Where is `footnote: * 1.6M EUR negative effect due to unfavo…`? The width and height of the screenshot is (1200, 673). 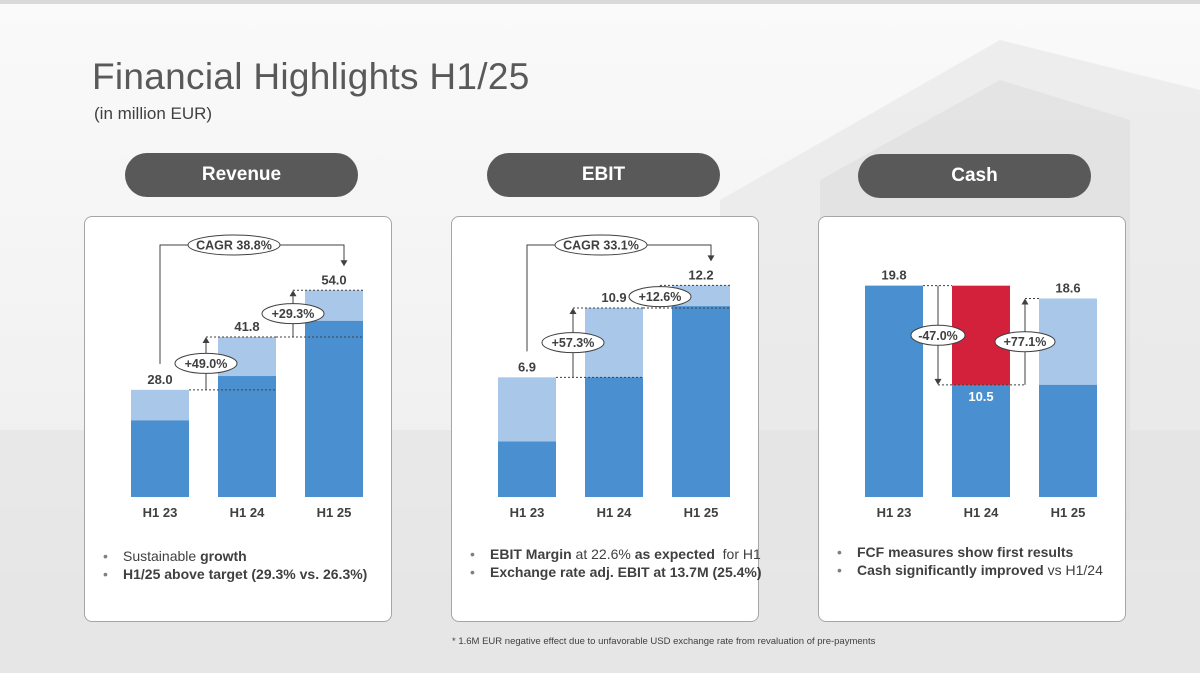 footnote: * 1.6M EUR negative effect due to unfavo… is located at coordinates (664, 641).